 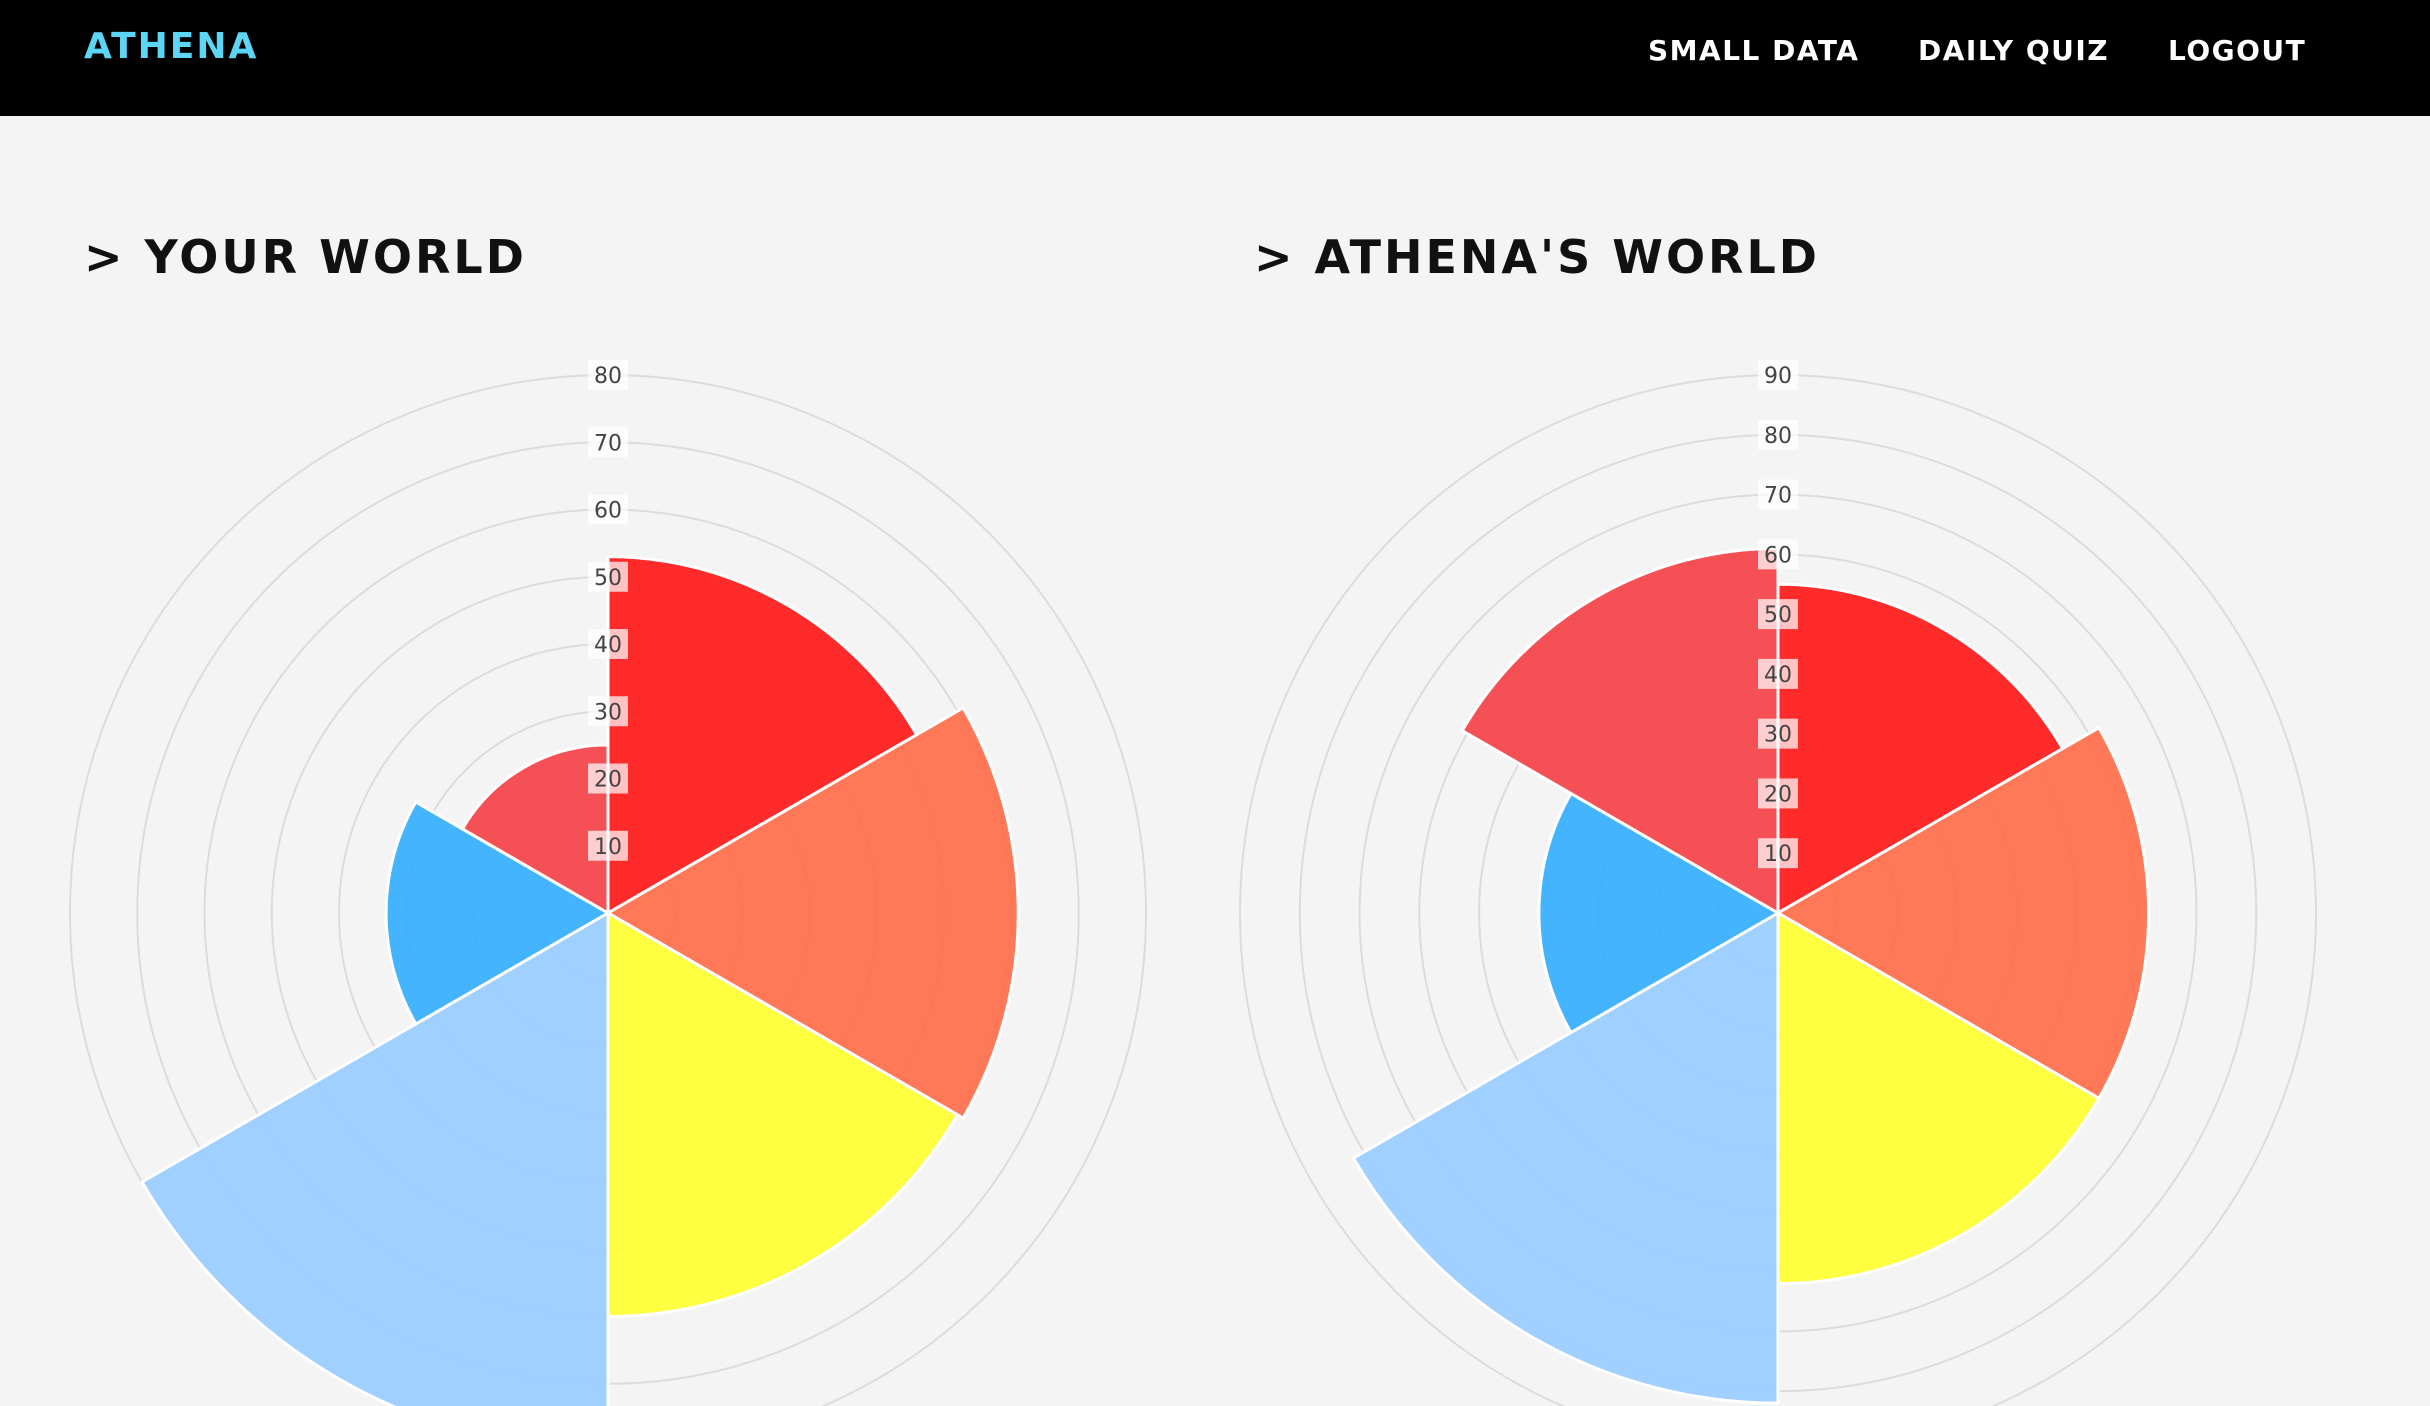 I want to click on athenas-world-tick-label: 40, so click(x=1778, y=673).